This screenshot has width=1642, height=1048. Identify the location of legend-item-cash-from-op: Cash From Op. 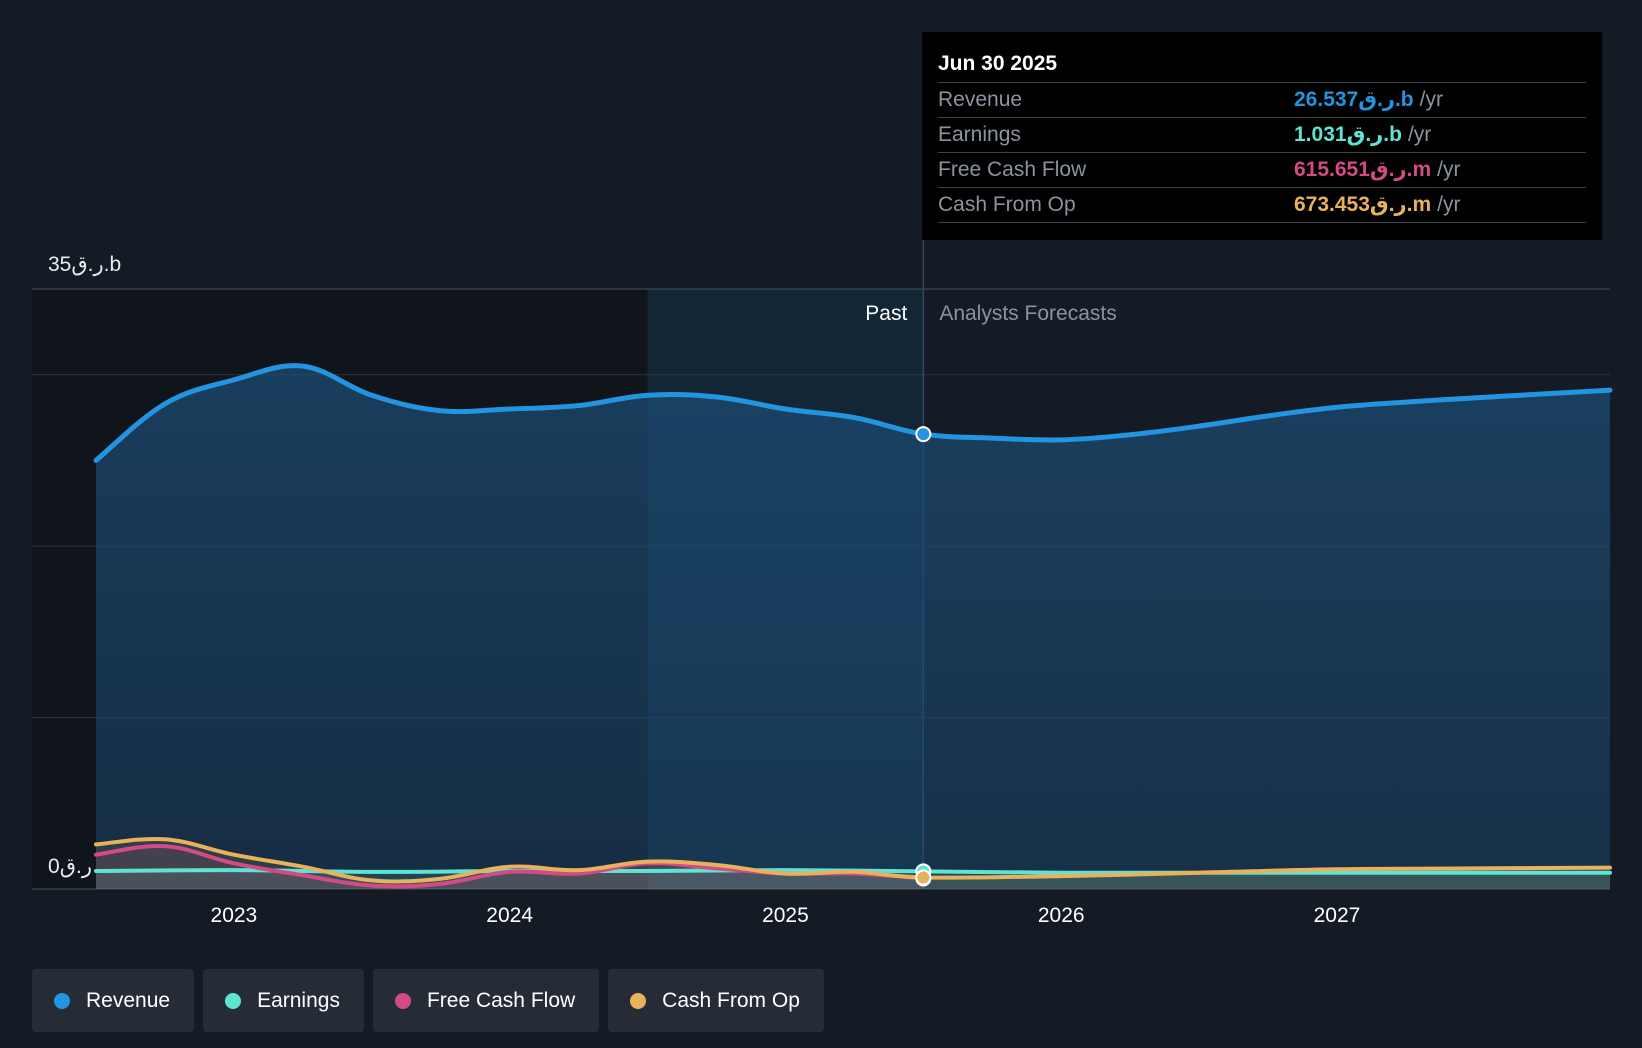
(716, 1000).